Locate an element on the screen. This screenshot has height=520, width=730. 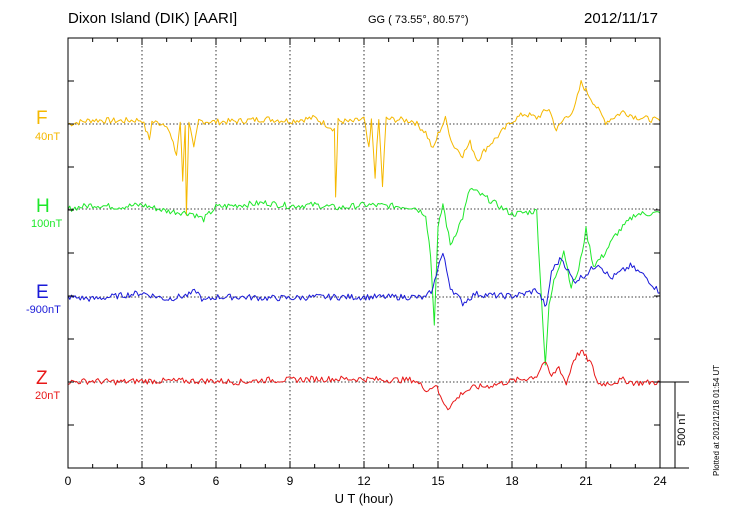
plotted-timestamp: Plotted at 2012/12/18 01:54 UT is located at coordinates (716, 420).